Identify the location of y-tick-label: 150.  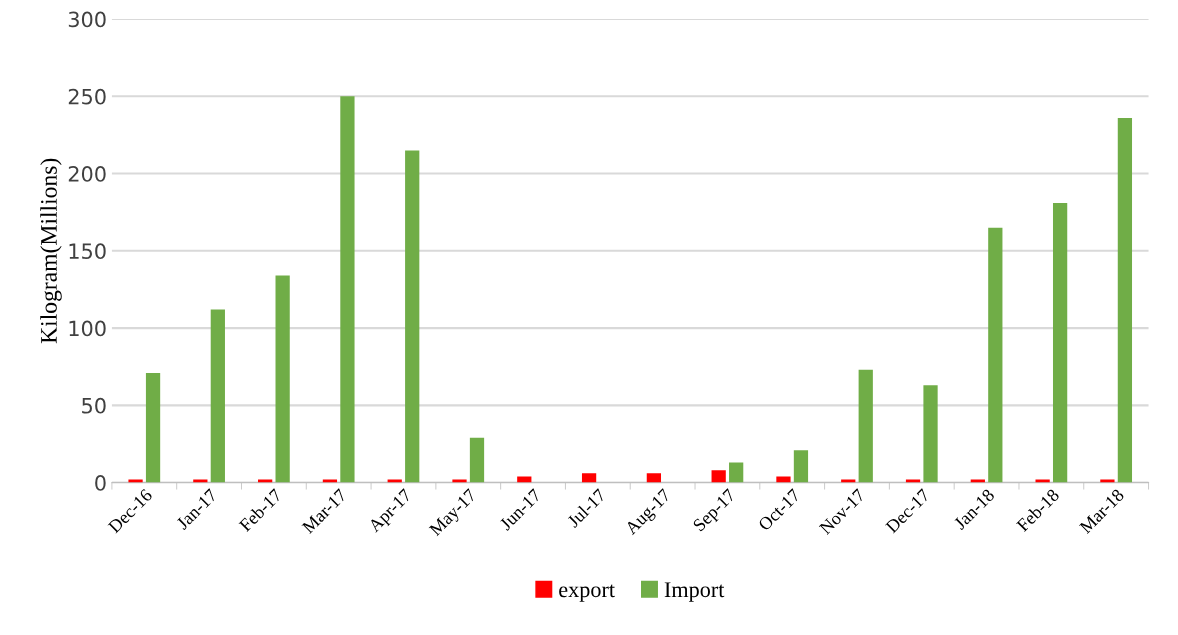
(87, 251).